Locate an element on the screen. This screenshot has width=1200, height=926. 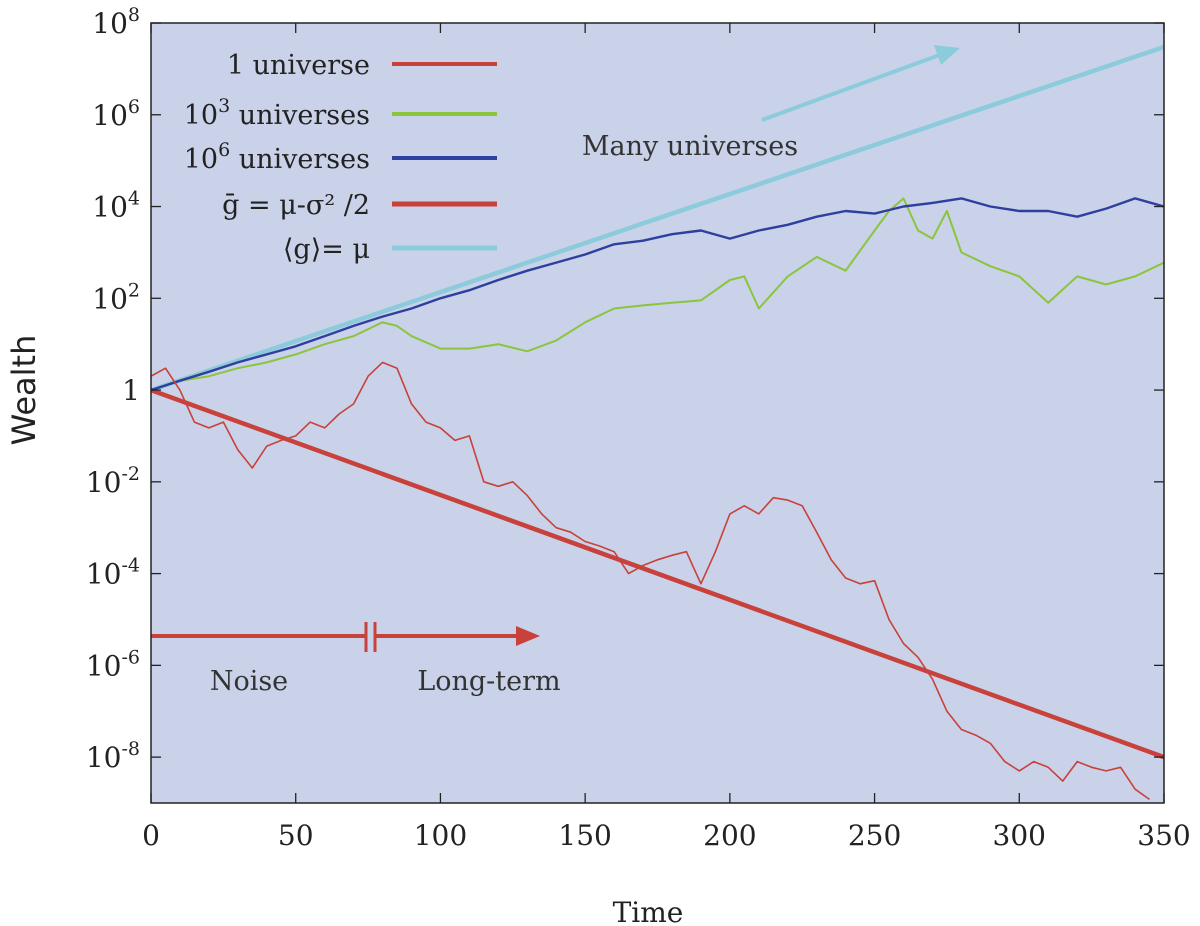
long-term-arrowhead is located at coordinates (528, 636).